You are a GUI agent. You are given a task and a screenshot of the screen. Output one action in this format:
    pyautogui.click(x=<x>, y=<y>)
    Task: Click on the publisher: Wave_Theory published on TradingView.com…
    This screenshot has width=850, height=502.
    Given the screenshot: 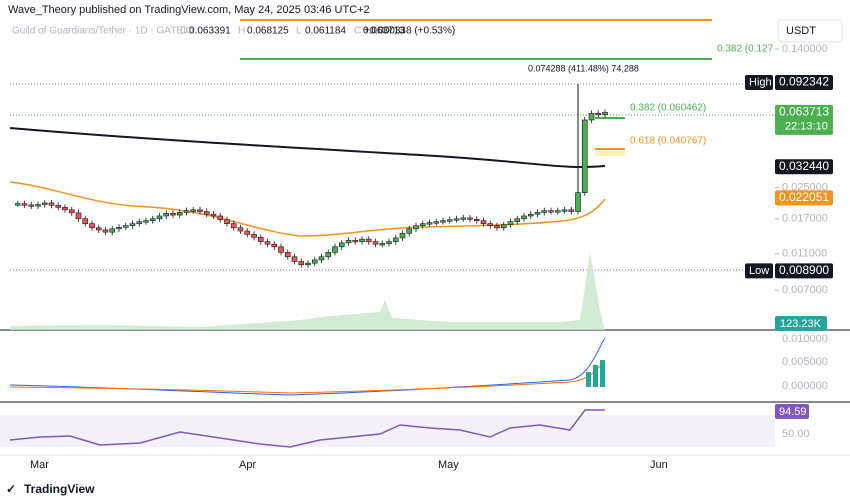 What is the action you would take?
    pyautogui.click(x=189, y=10)
    